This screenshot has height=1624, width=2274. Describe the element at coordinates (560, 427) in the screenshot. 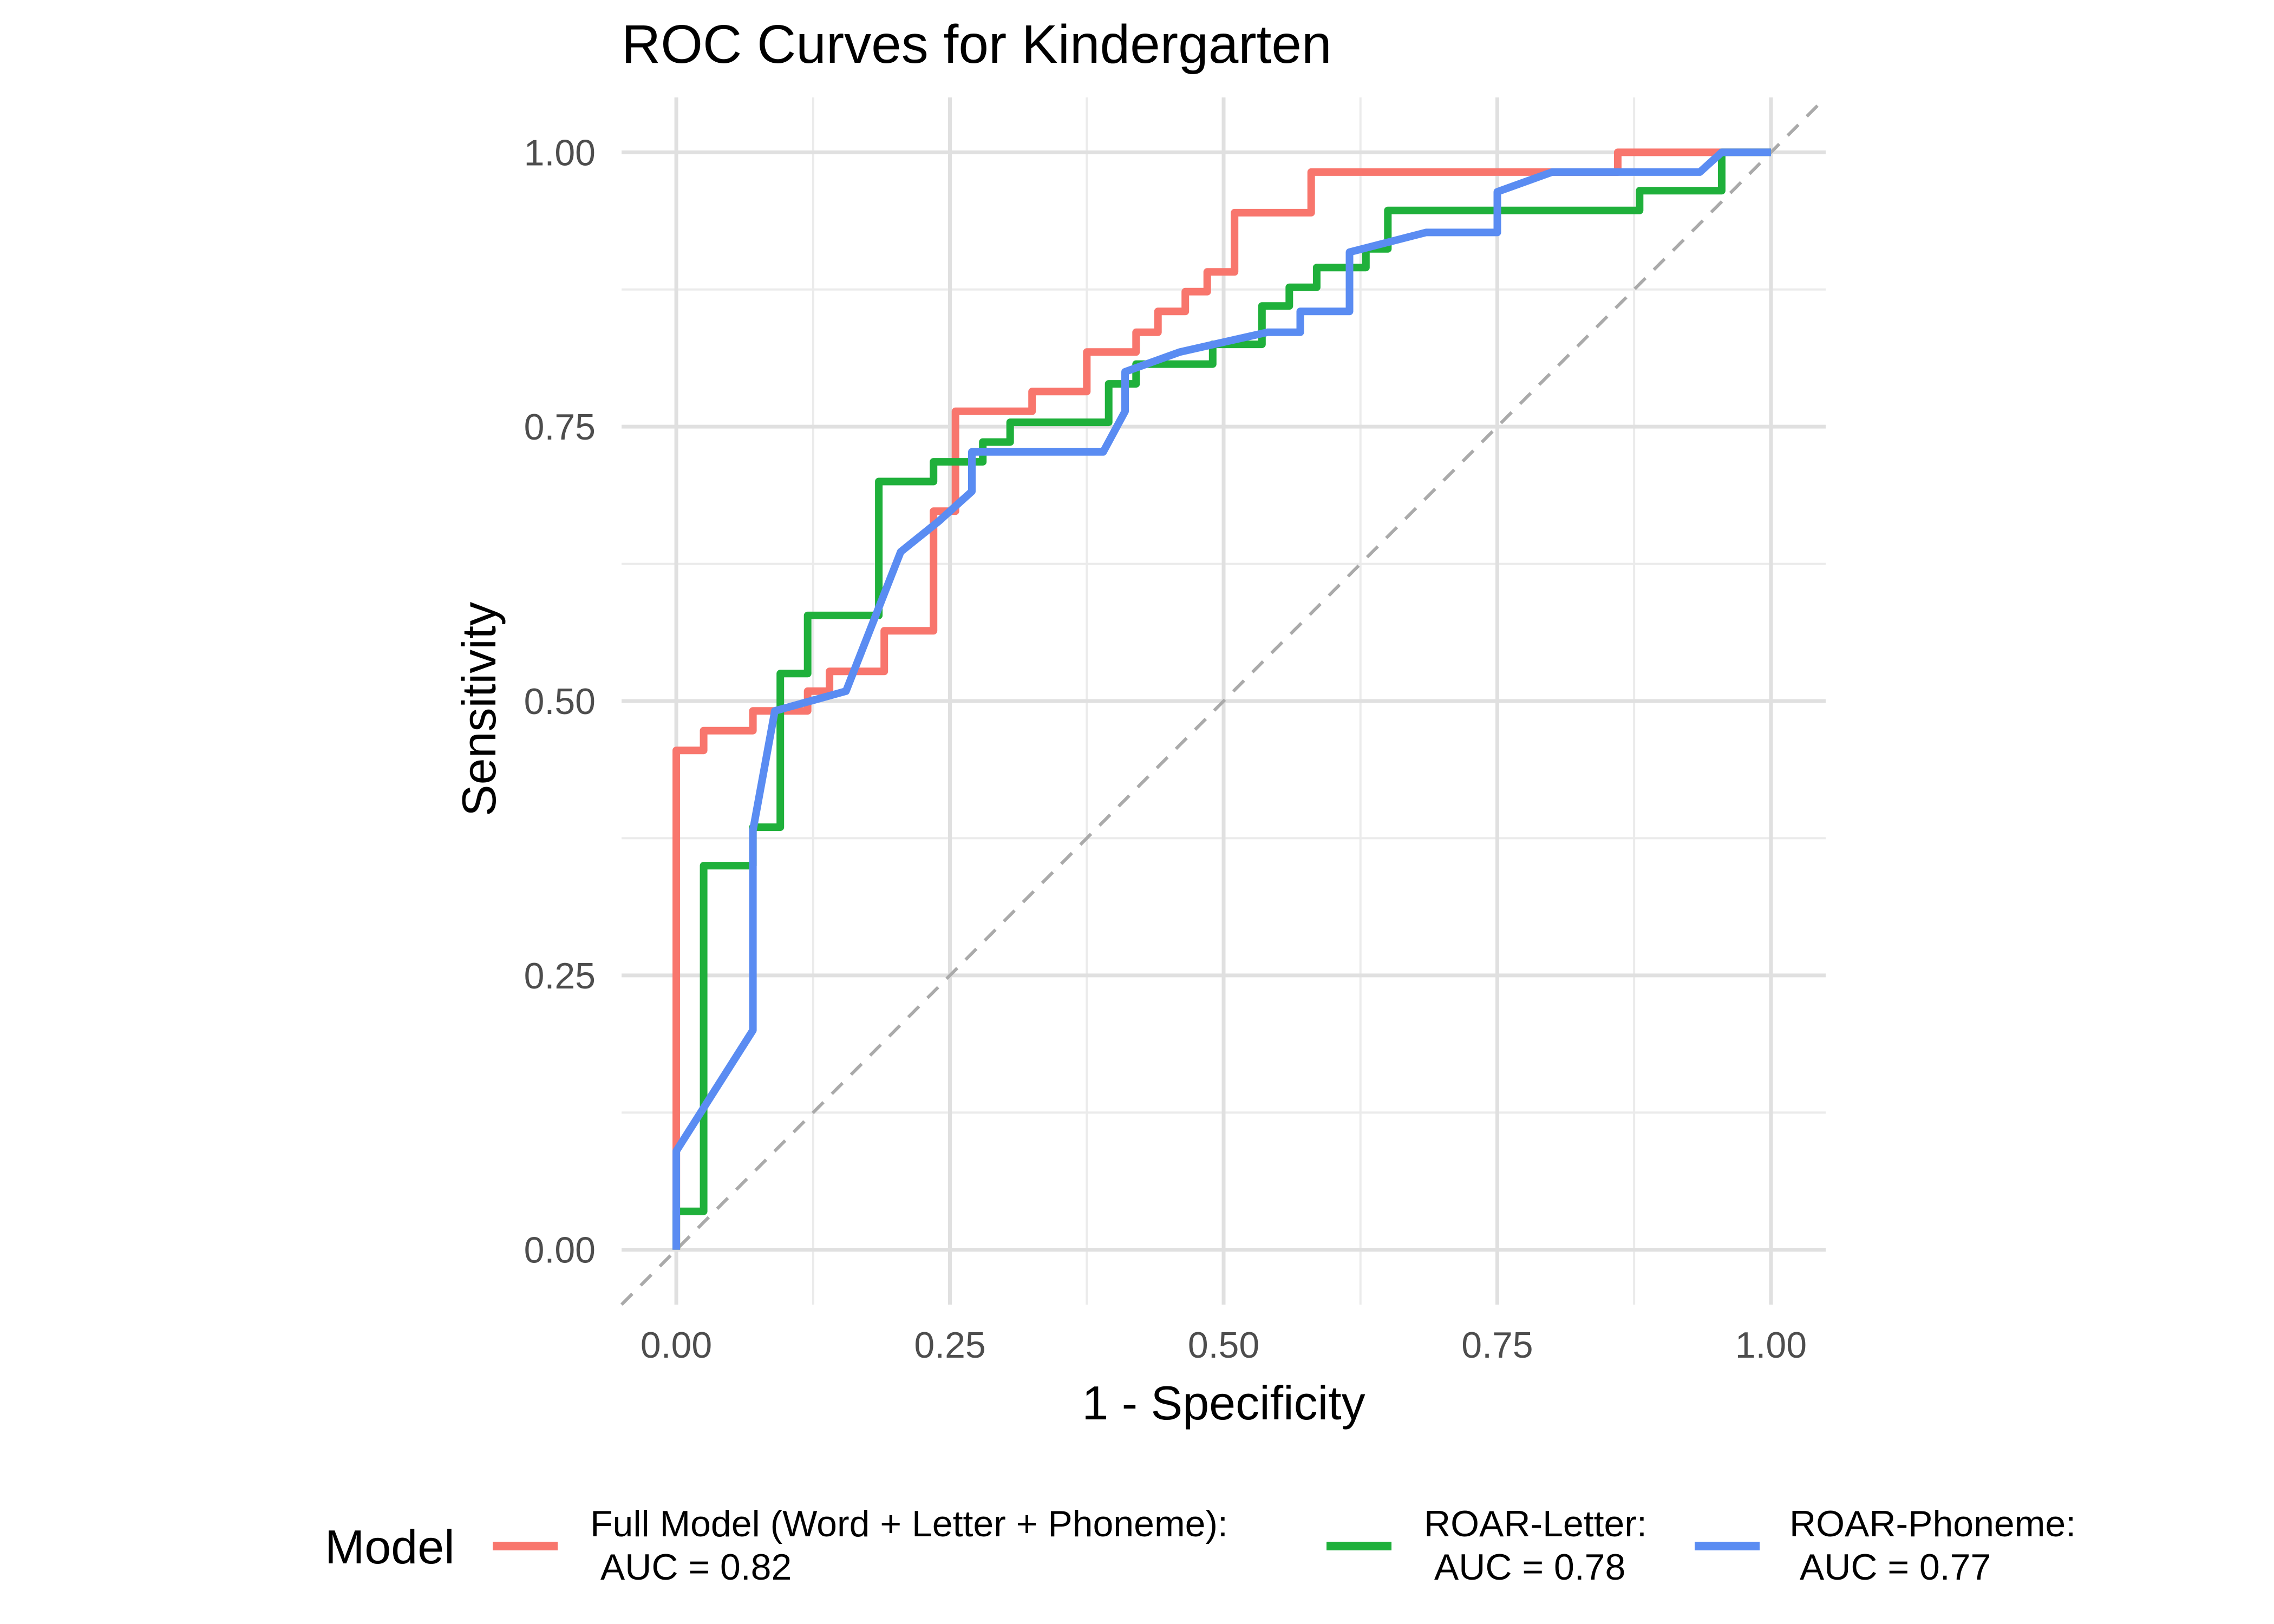

I see `y-tick-label: 0.75` at that location.